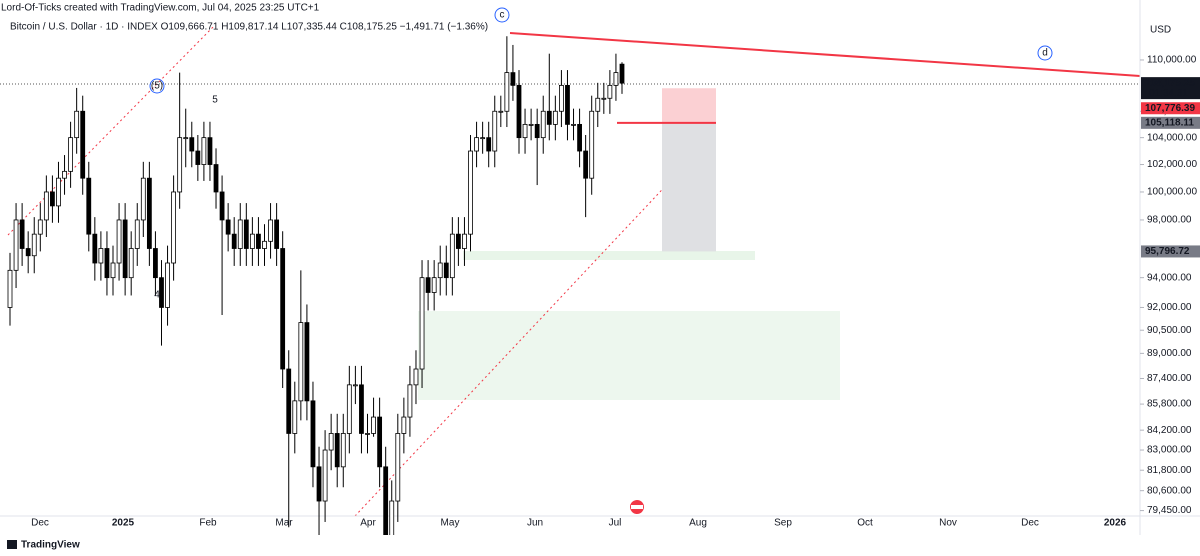 Image resolution: width=1200 pixels, height=556 pixels. What do you see at coordinates (1172, 192) in the screenshot?
I see `y-tick-label: 100,000.00` at bounding box center [1172, 192].